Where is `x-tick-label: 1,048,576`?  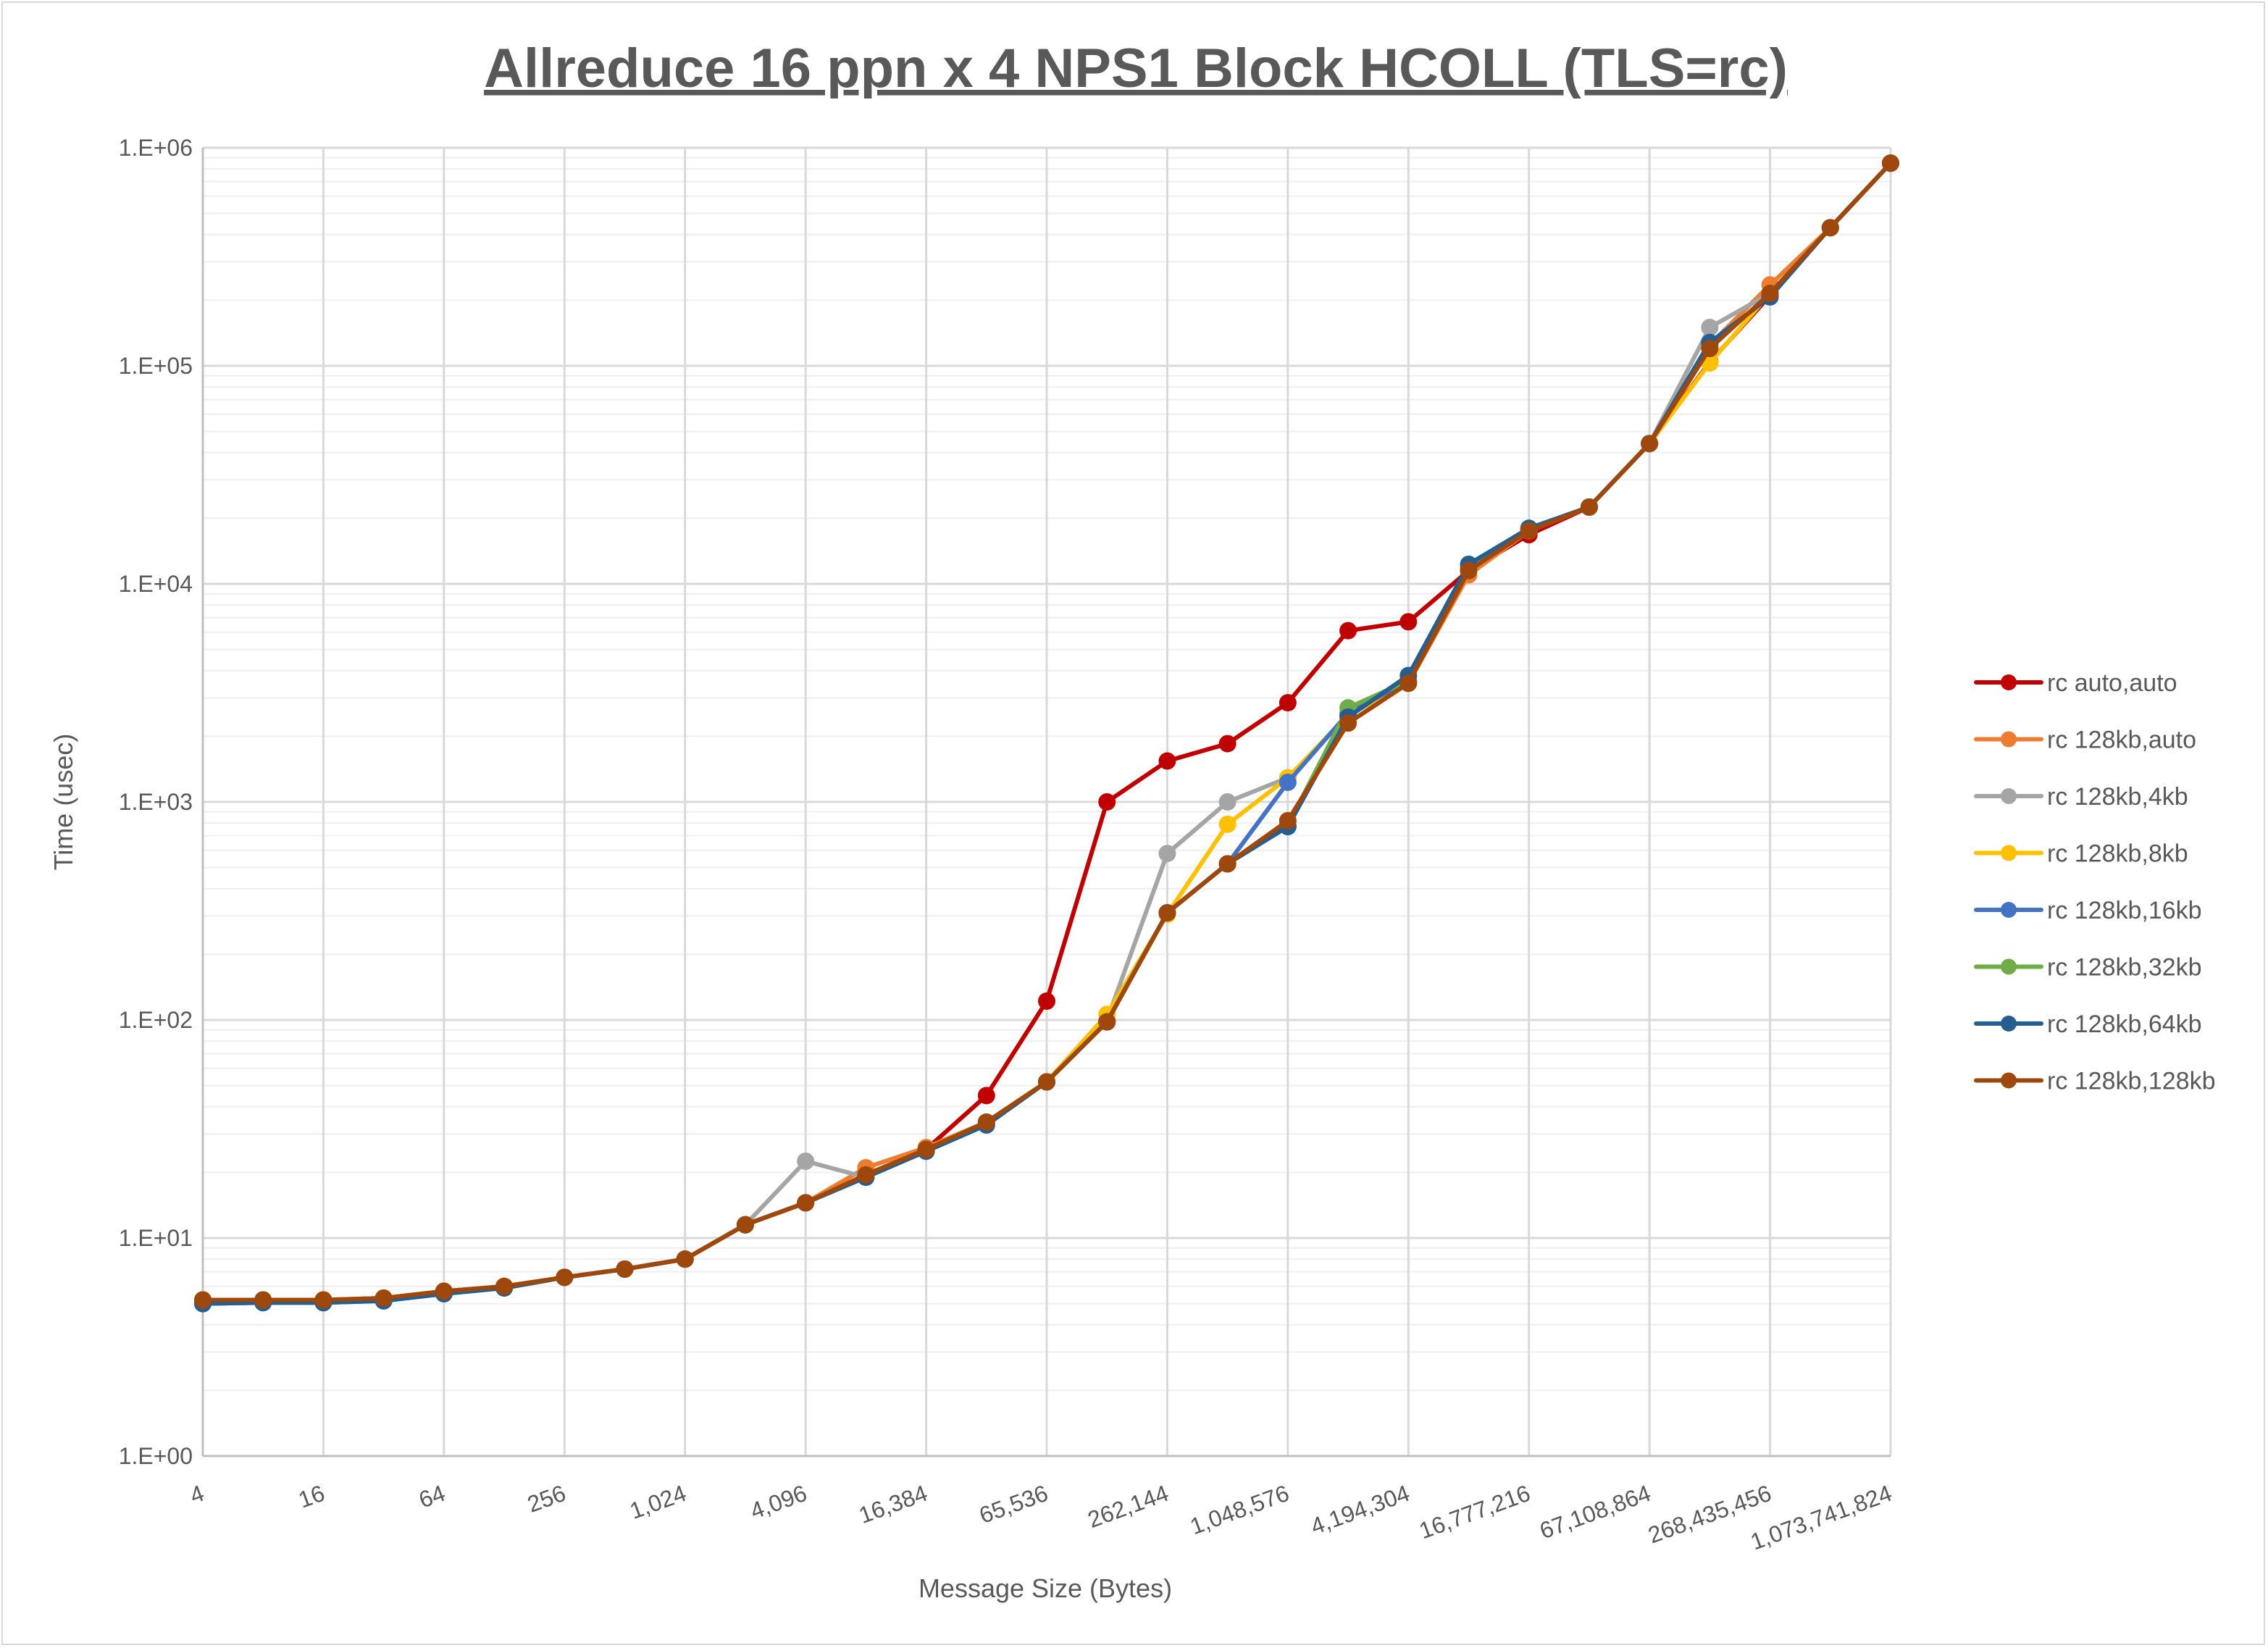 x-tick-label: 1,048,576 is located at coordinates (1239, 1510).